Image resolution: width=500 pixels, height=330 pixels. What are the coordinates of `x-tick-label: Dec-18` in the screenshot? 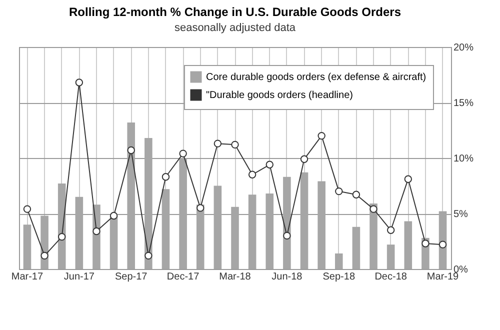 It's located at (391, 277).